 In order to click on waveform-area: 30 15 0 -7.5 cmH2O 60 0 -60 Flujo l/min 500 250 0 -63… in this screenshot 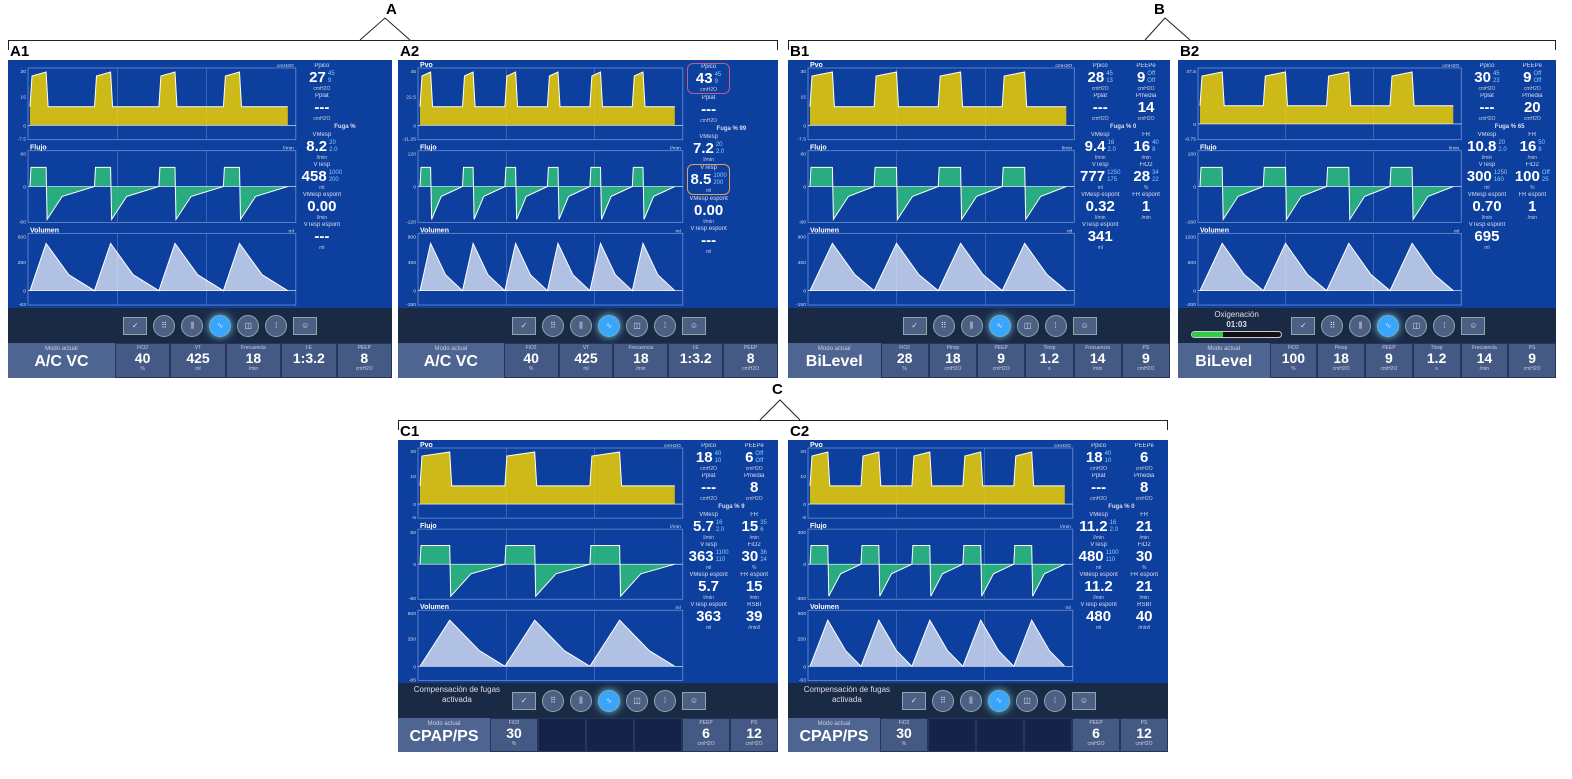, I will do `click(154, 184)`.